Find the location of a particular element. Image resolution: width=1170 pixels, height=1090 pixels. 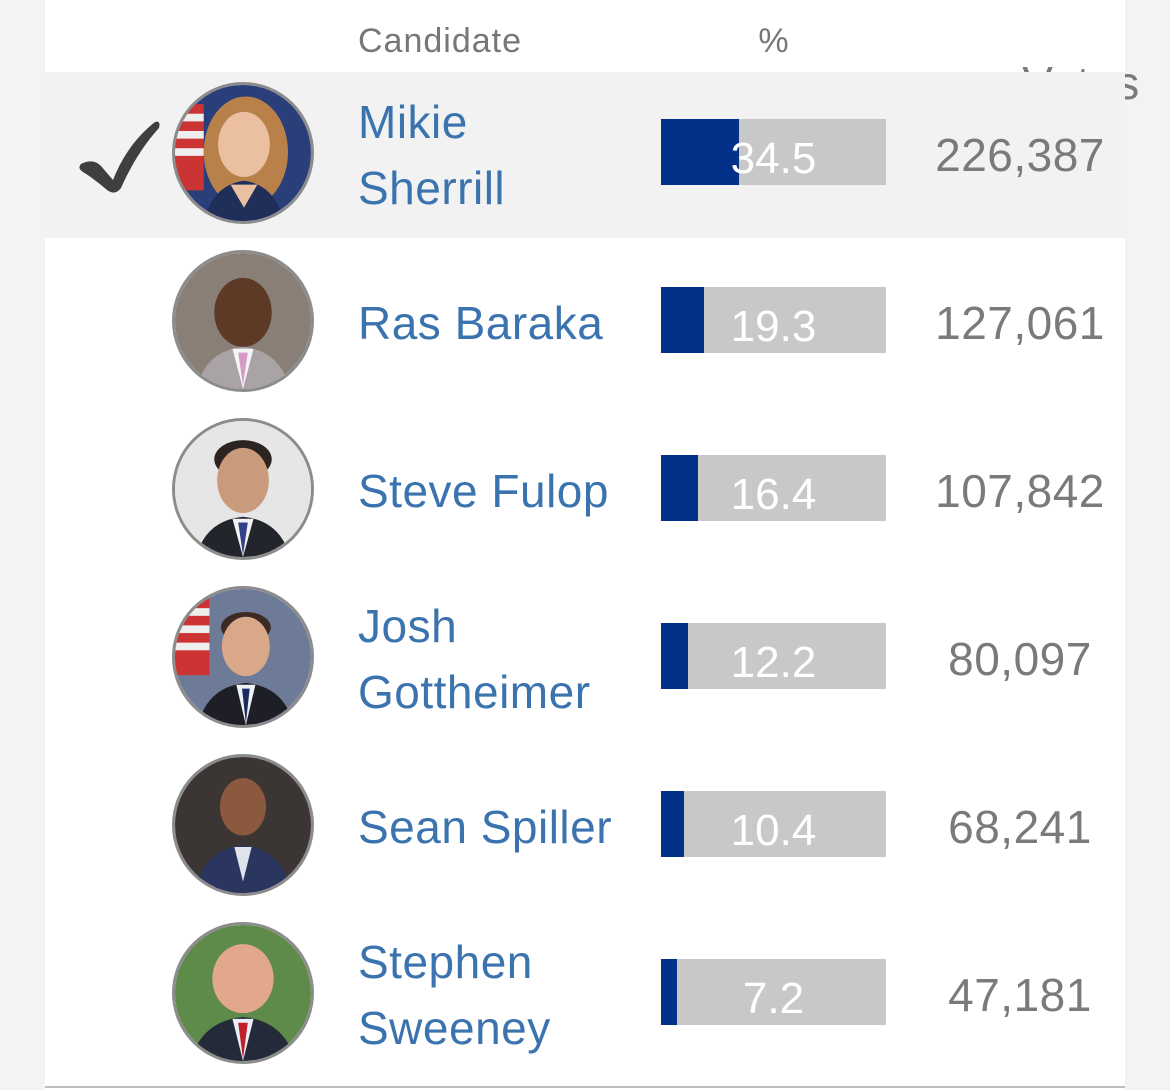

percent-label: 34.5 is located at coordinates (773, 158).